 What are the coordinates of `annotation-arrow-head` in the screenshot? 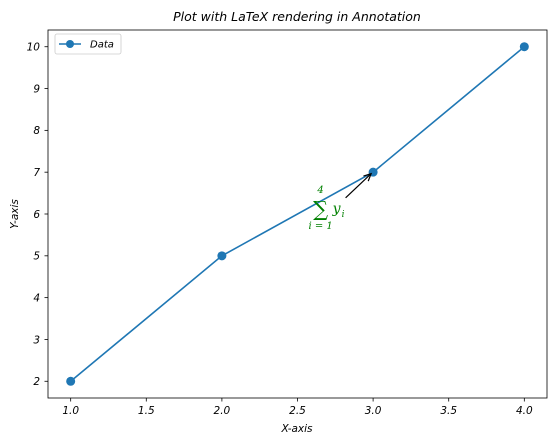 It's located at (368, 177).